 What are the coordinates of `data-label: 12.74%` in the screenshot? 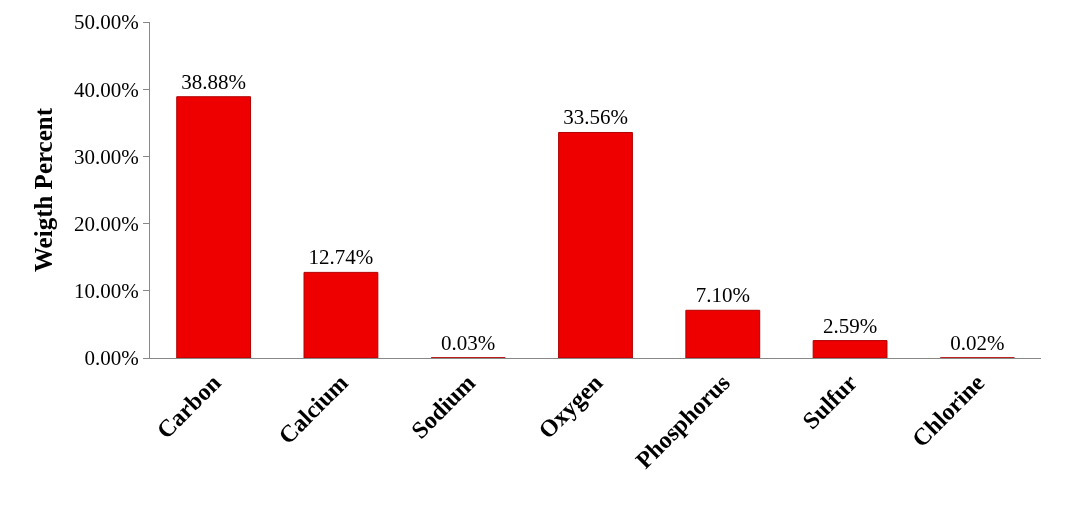 It's located at (341, 257).